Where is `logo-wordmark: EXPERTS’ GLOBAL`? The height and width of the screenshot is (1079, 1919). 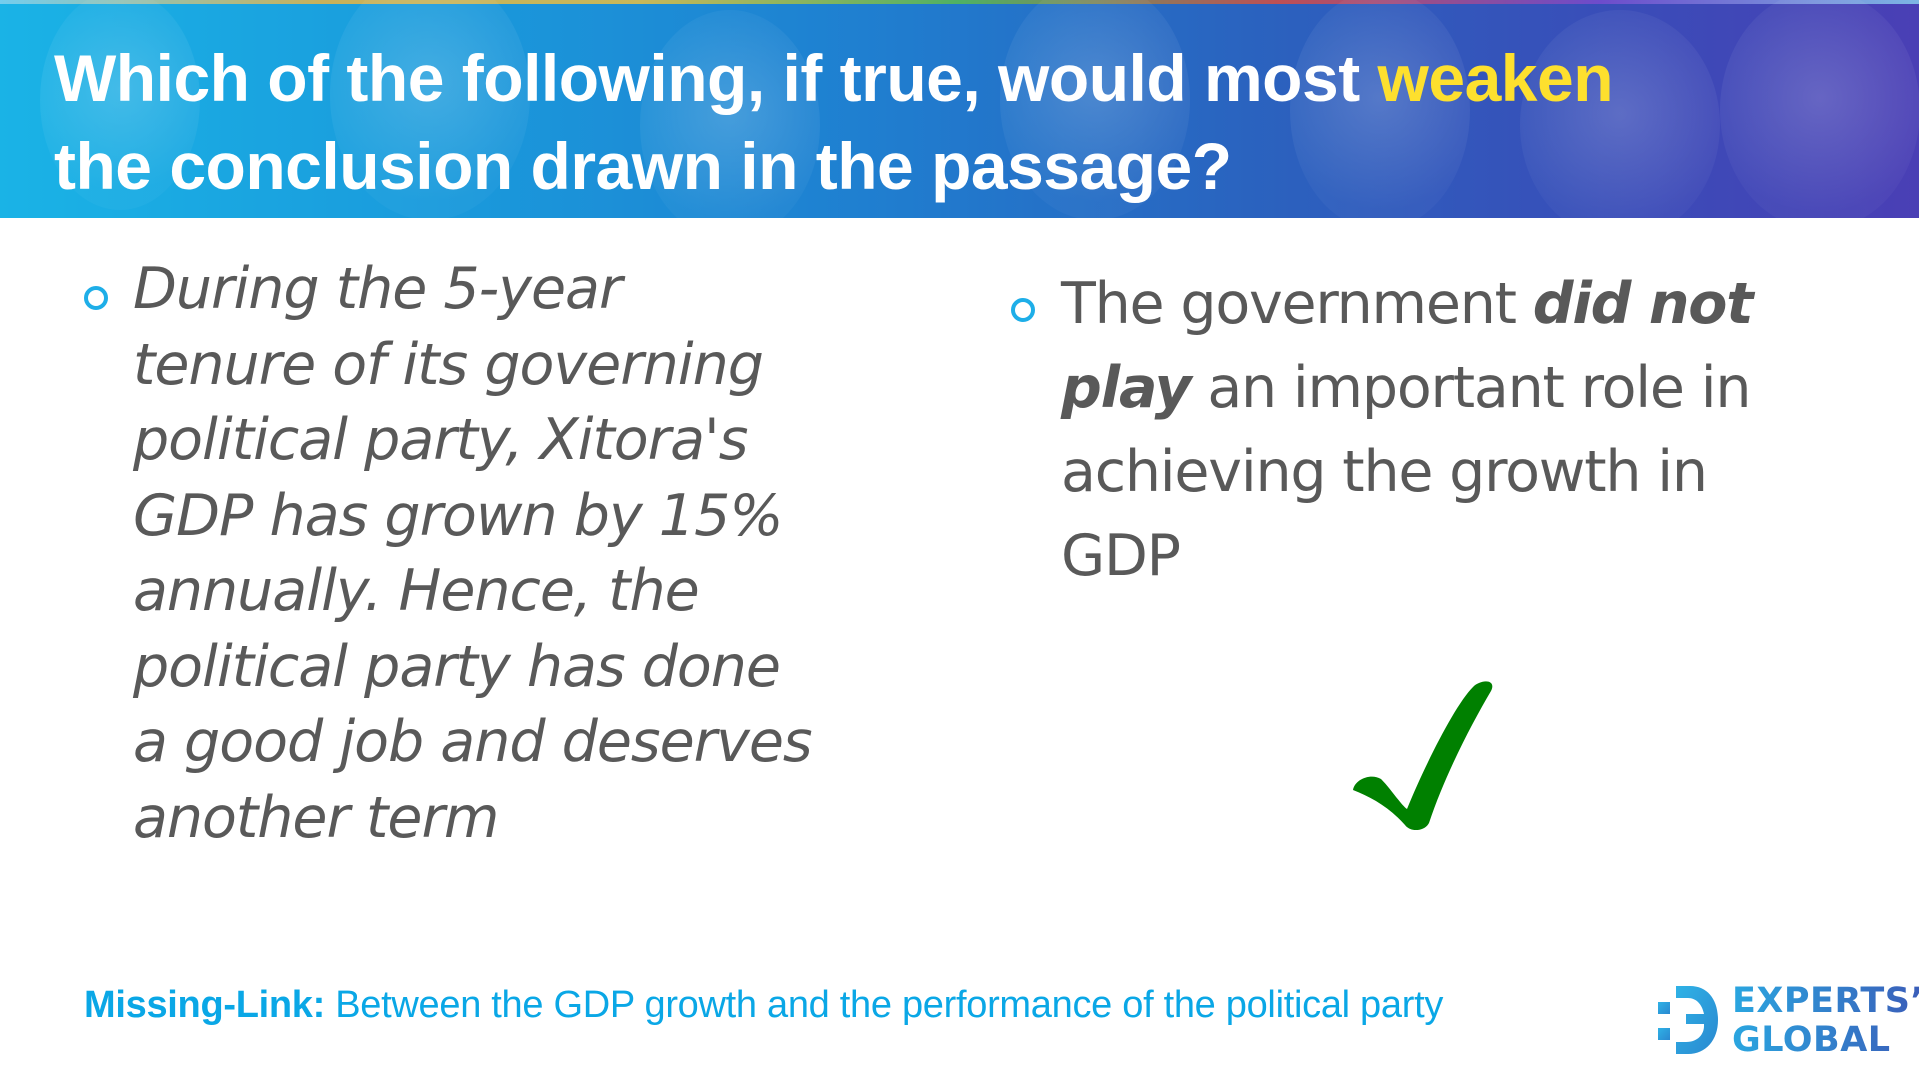
logo-wordmark: EXPERTS’ GLOBAL is located at coordinates (1825, 1021).